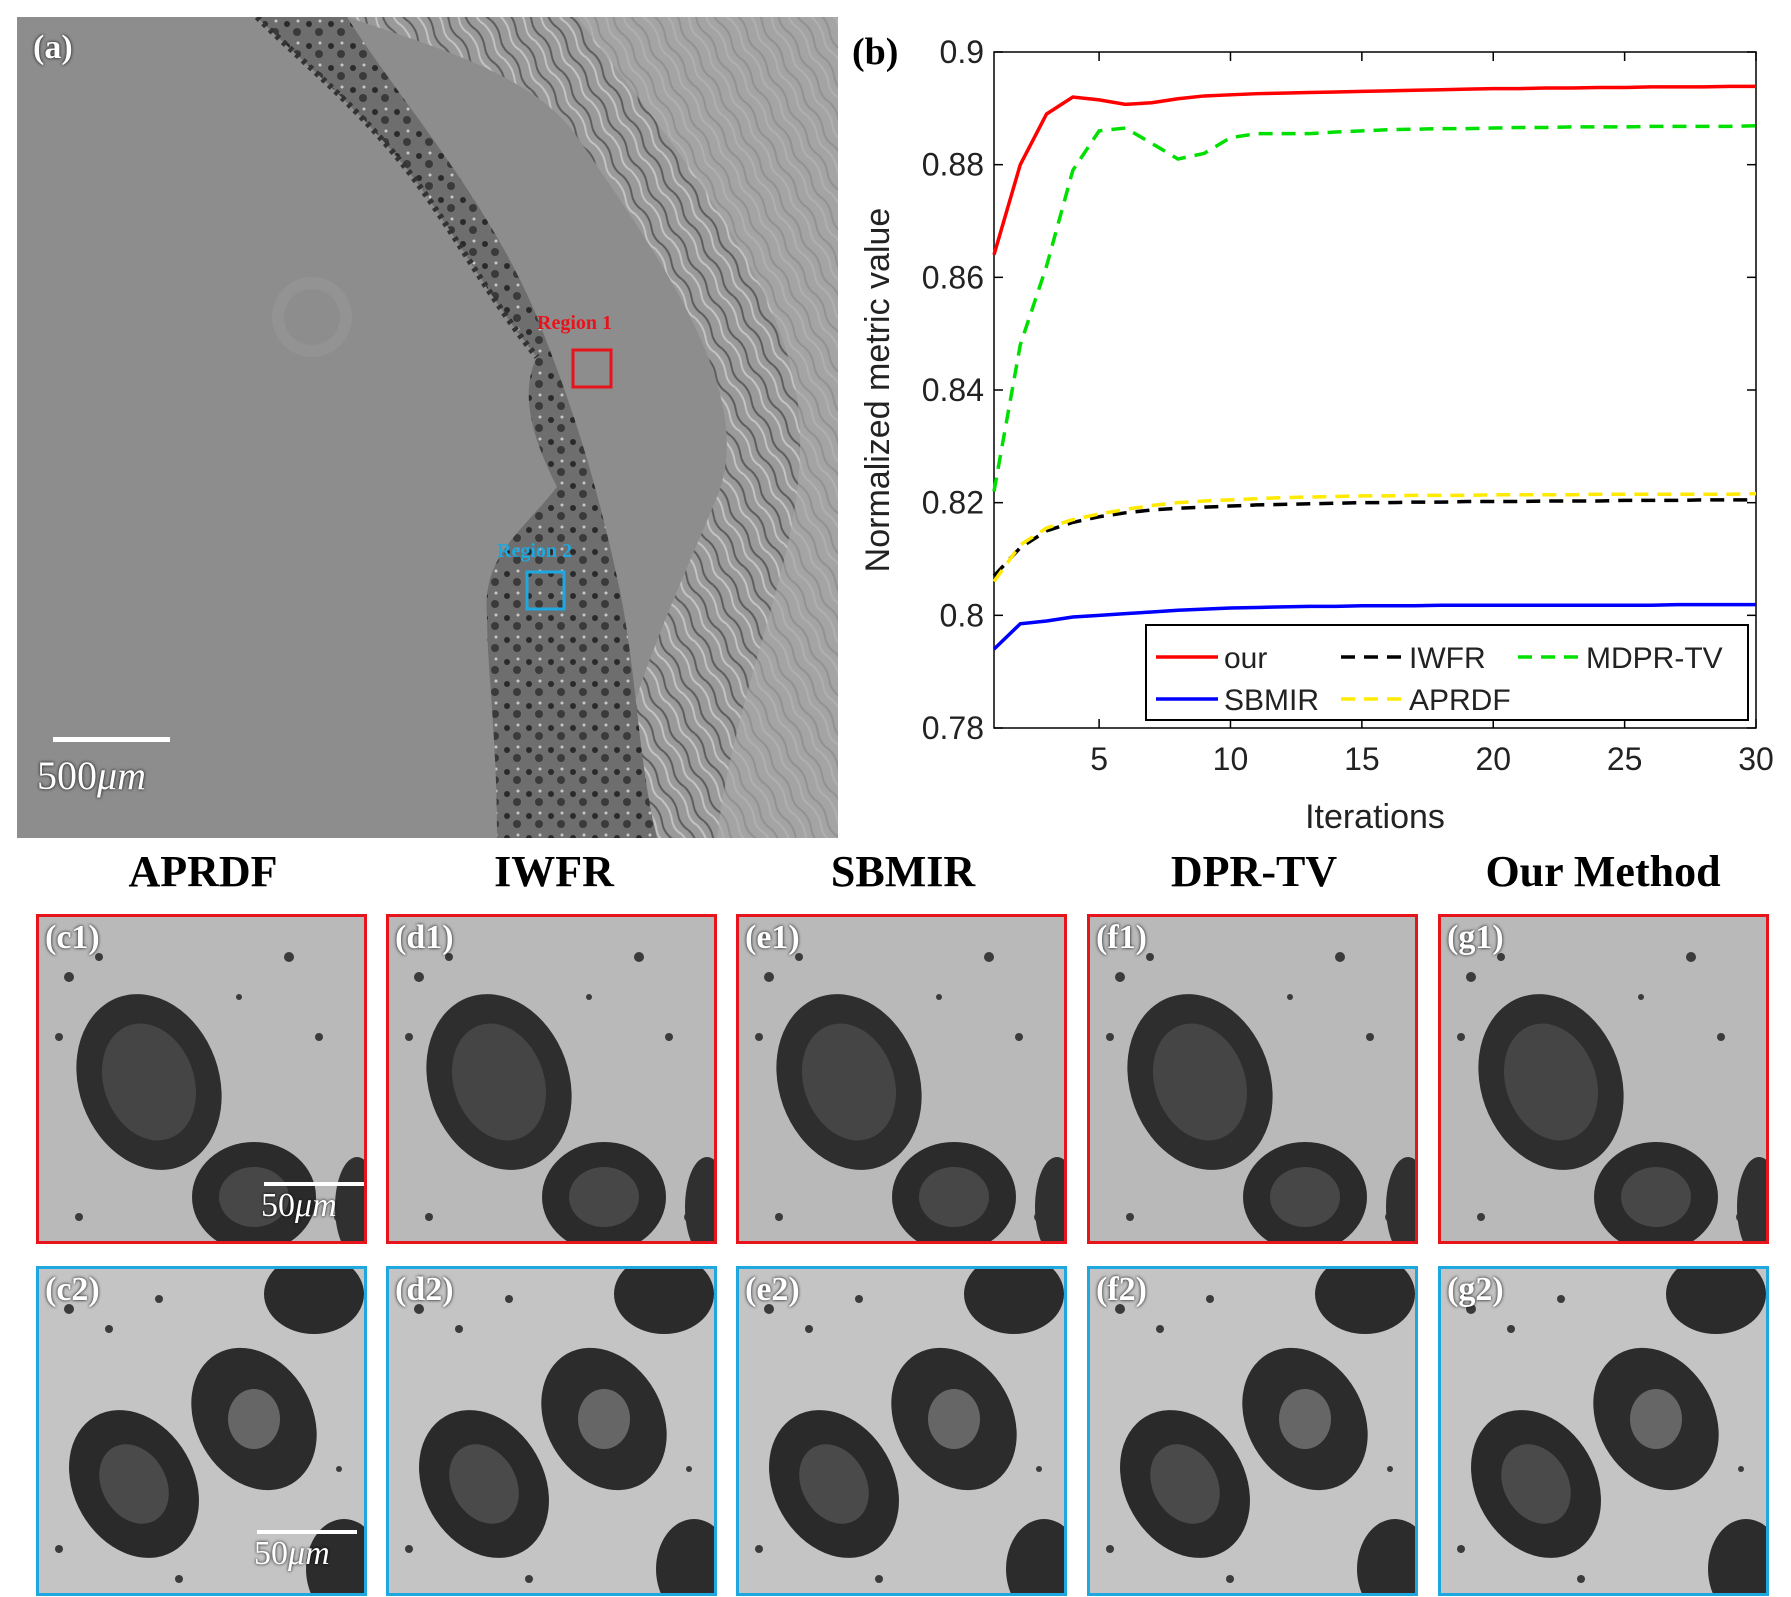  What do you see at coordinates (424, 1289) in the screenshot?
I see `crop-panel-label: (d2)` at bounding box center [424, 1289].